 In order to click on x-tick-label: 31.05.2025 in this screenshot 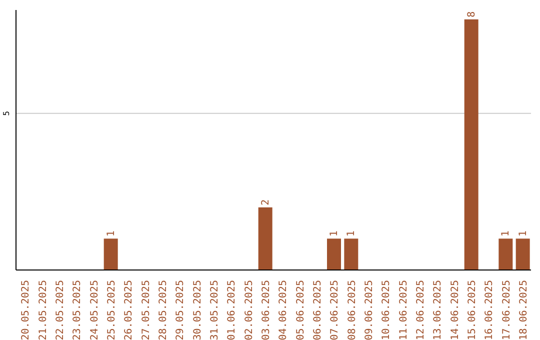, I will do `click(214, 310)`.